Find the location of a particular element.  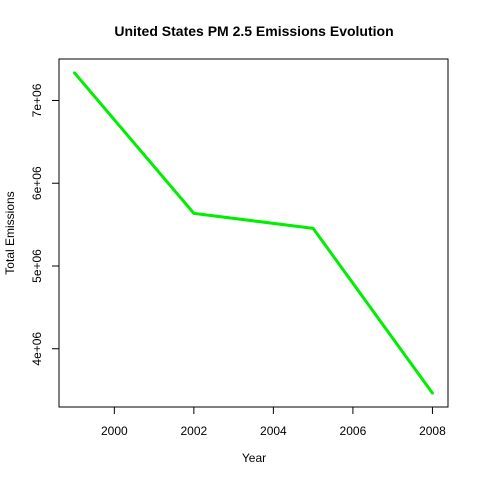

y-axis: 4e+06 5e+06 6e+06 7e+06 is located at coordinates (45, 224).